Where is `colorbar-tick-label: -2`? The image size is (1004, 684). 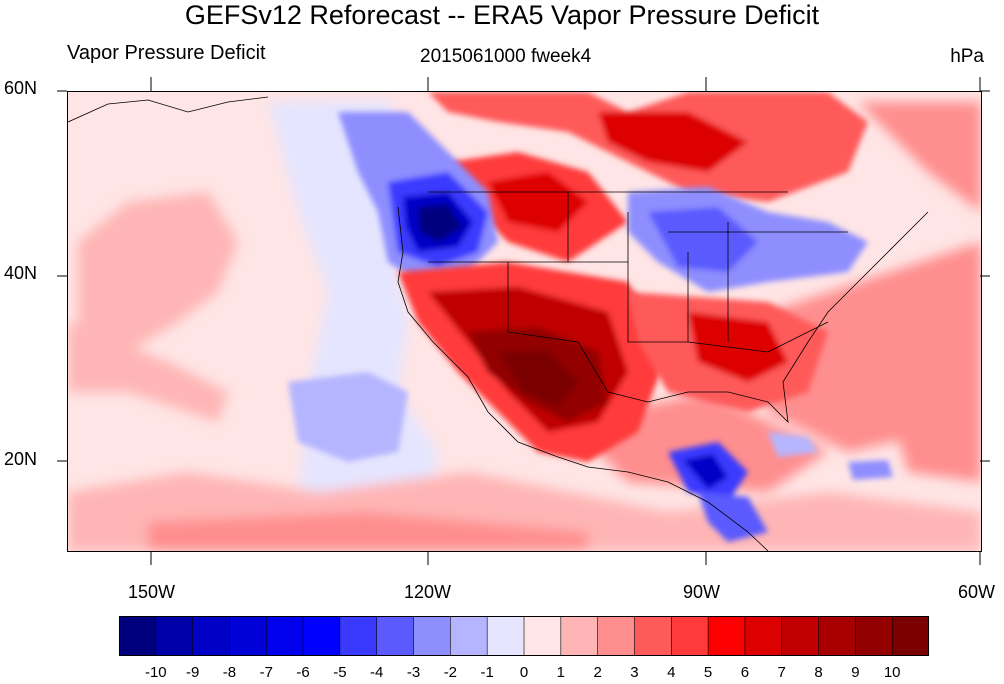 colorbar-tick-label: -2 is located at coordinates (450, 672).